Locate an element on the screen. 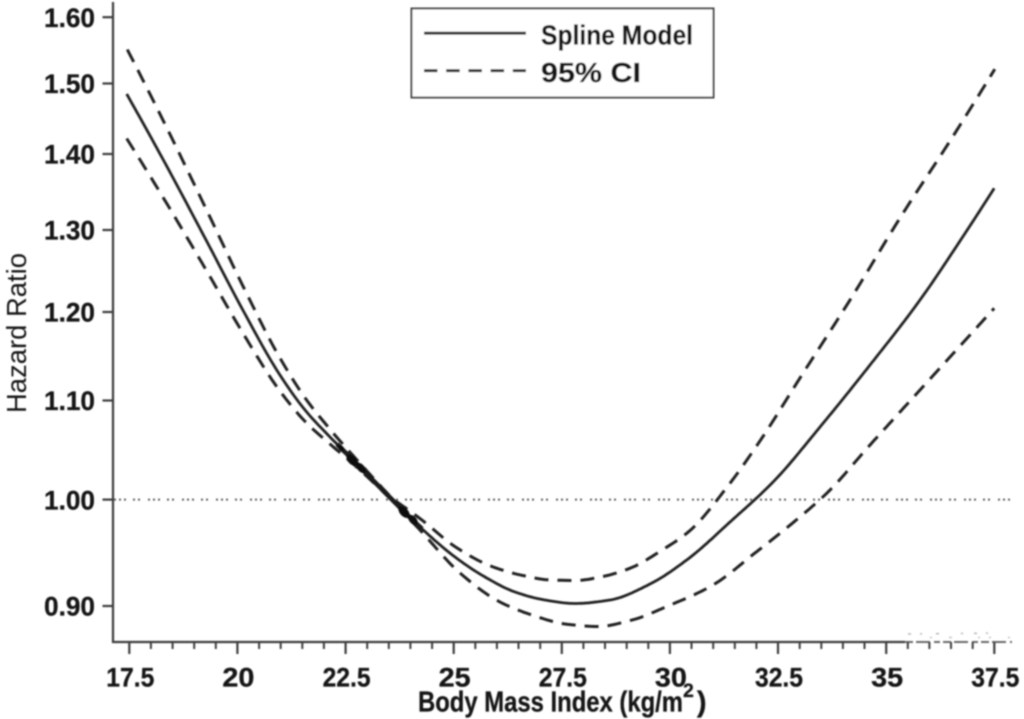 This screenshot has width=1024, height=719. svg-text: 1.10 is located at coordinates (69, 400).